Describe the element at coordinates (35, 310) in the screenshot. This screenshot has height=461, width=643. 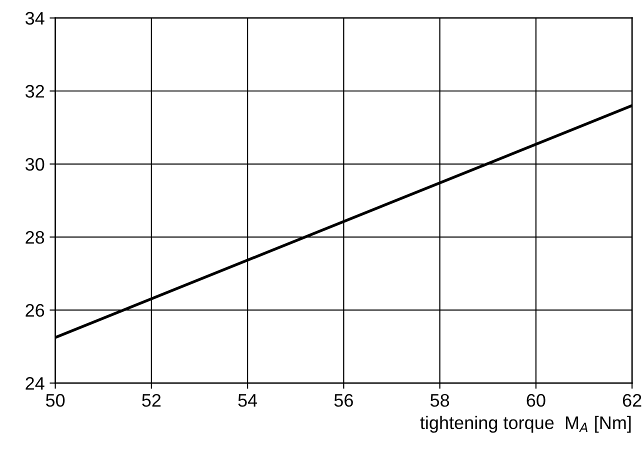
I see `y-tick-label: 26` at that location.